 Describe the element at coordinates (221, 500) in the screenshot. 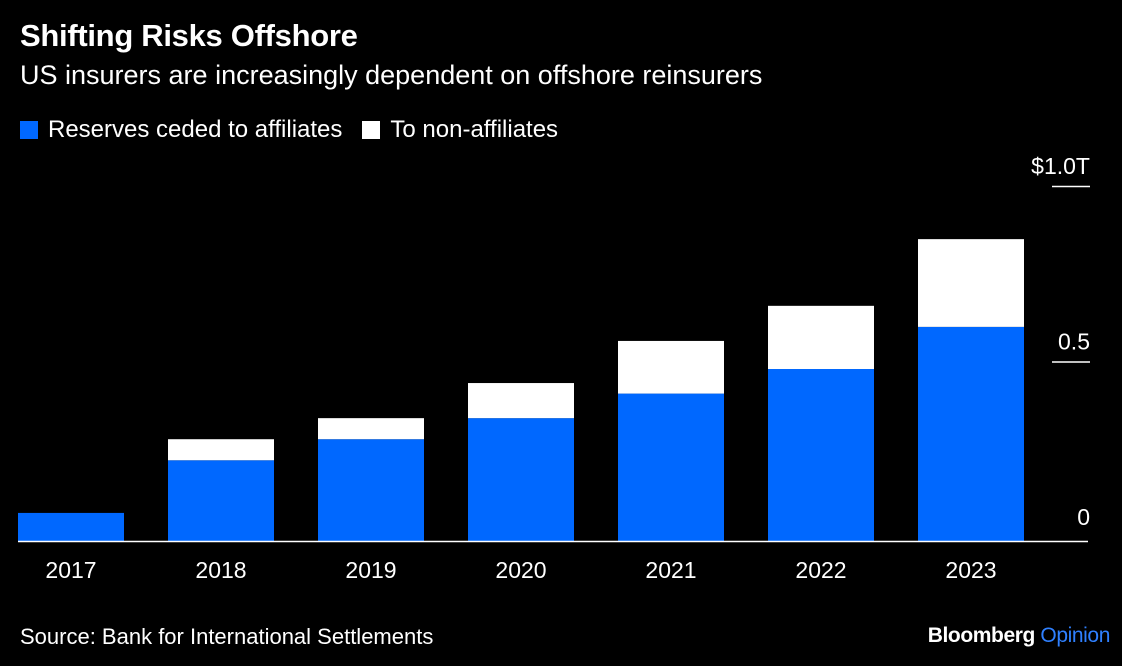

I see `bar-affiliates-2018` at that location.